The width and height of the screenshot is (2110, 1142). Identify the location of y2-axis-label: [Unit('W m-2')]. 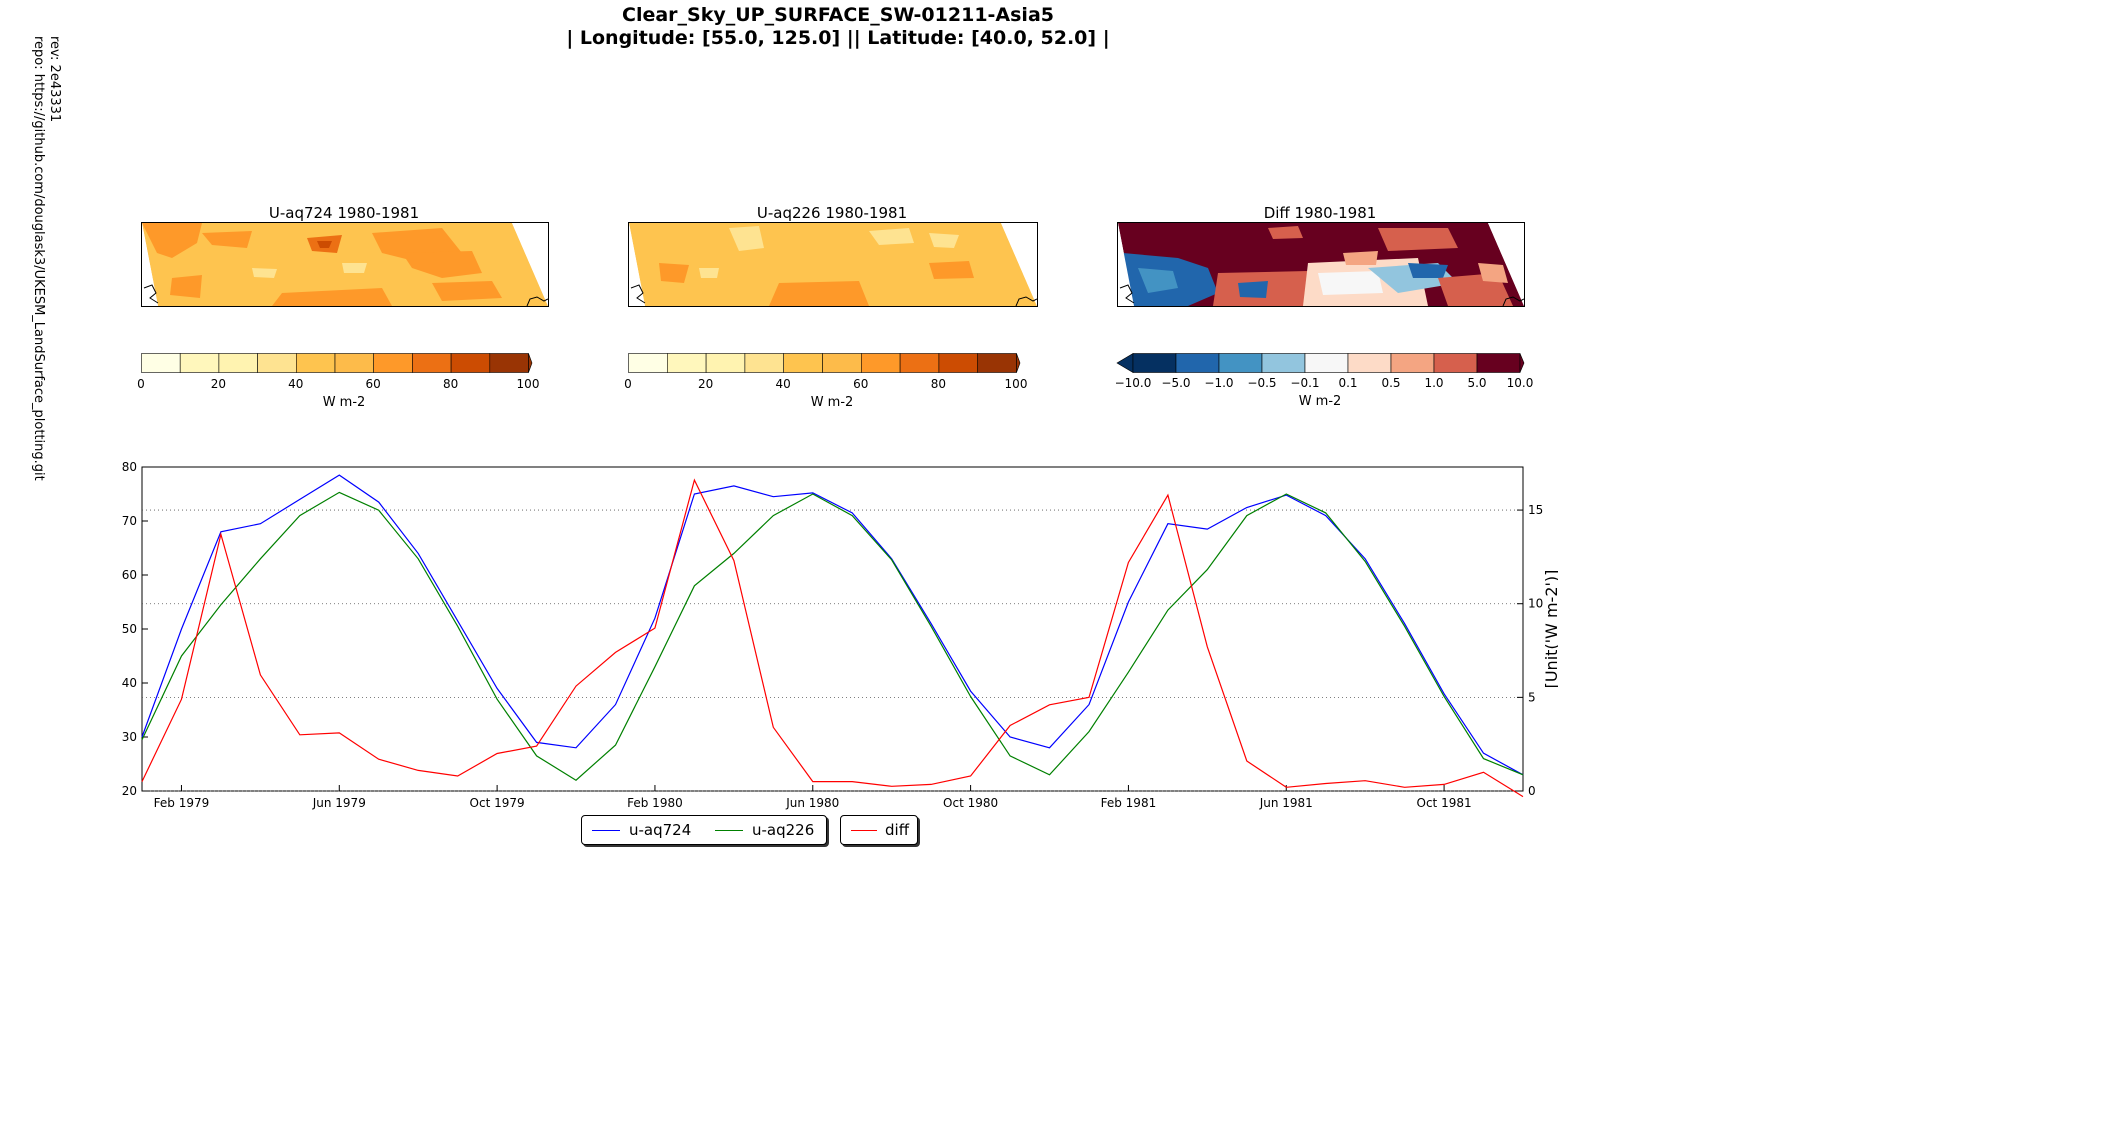
(1550, 629).